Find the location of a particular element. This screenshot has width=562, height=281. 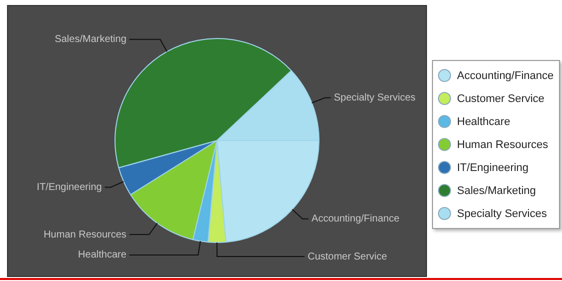

slice-label: Customer Service is located at coordinates (348, 256).